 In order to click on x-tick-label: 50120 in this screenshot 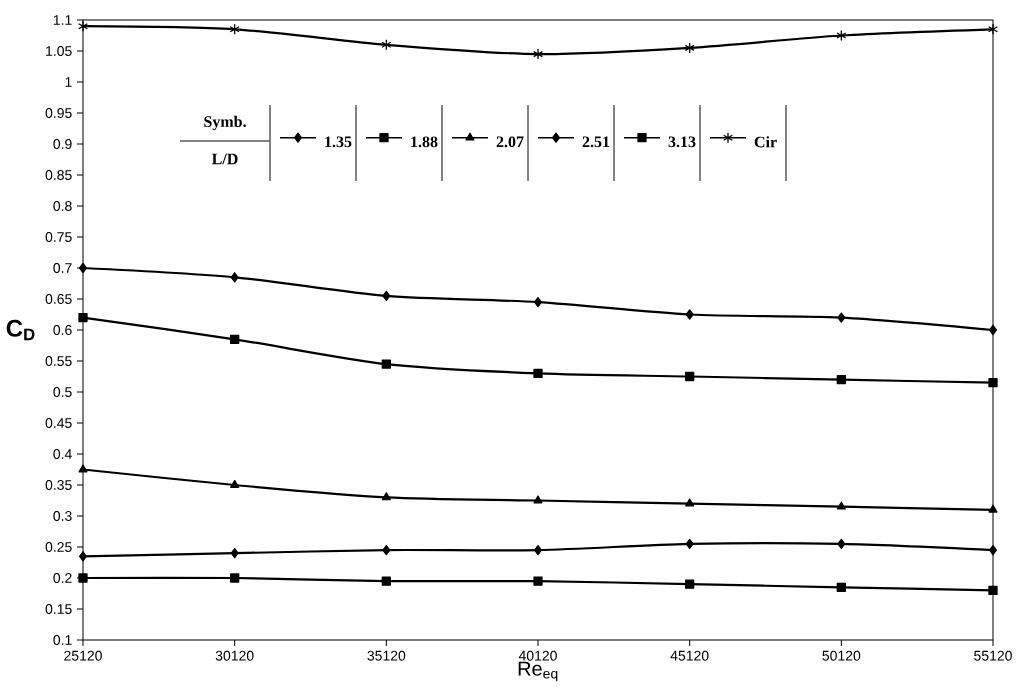, I will do `click(841, 655)`.